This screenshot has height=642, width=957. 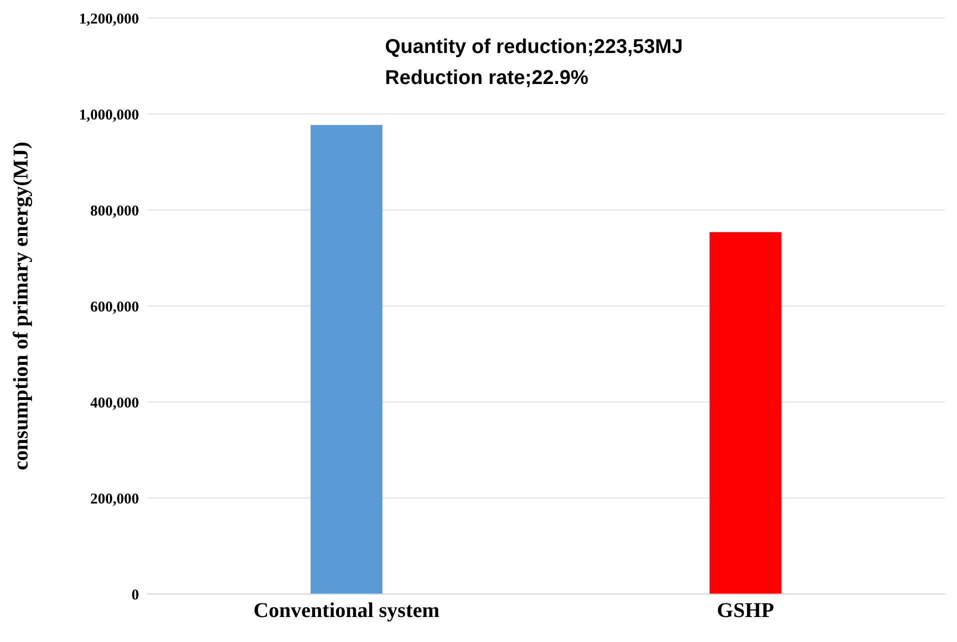 I want to click on y-tick-label: 0, so click(x=135, y=595).